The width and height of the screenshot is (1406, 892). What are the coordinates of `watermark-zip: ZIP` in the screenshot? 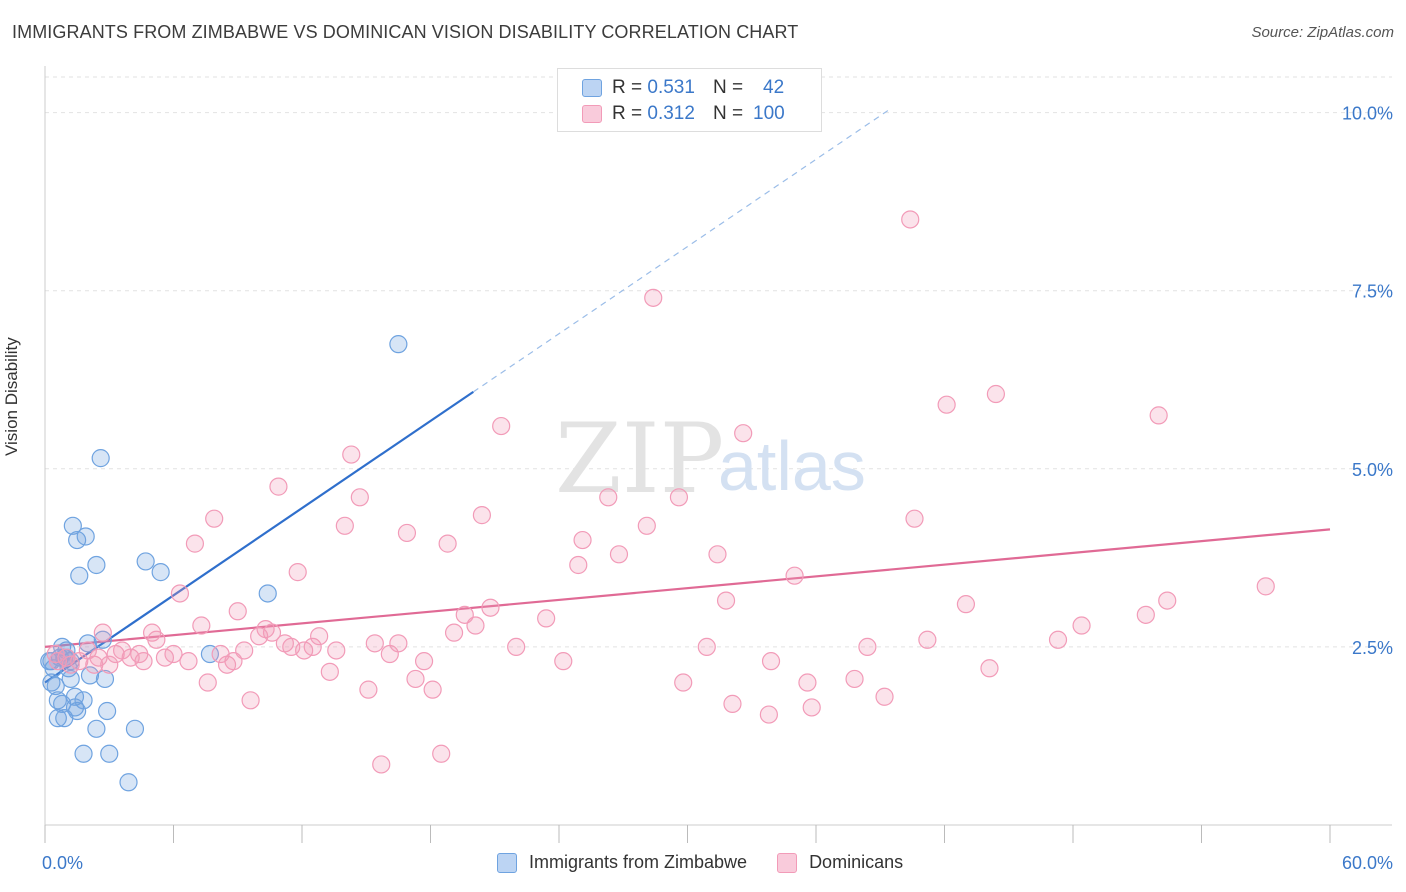 It's located at (639, 459).